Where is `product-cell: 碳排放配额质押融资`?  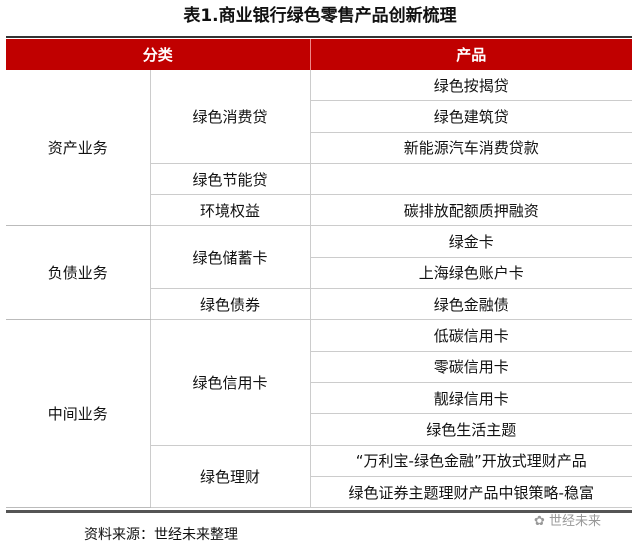
product-cell: 碳排放配额质押融资 is located at coordinates (470, 210).